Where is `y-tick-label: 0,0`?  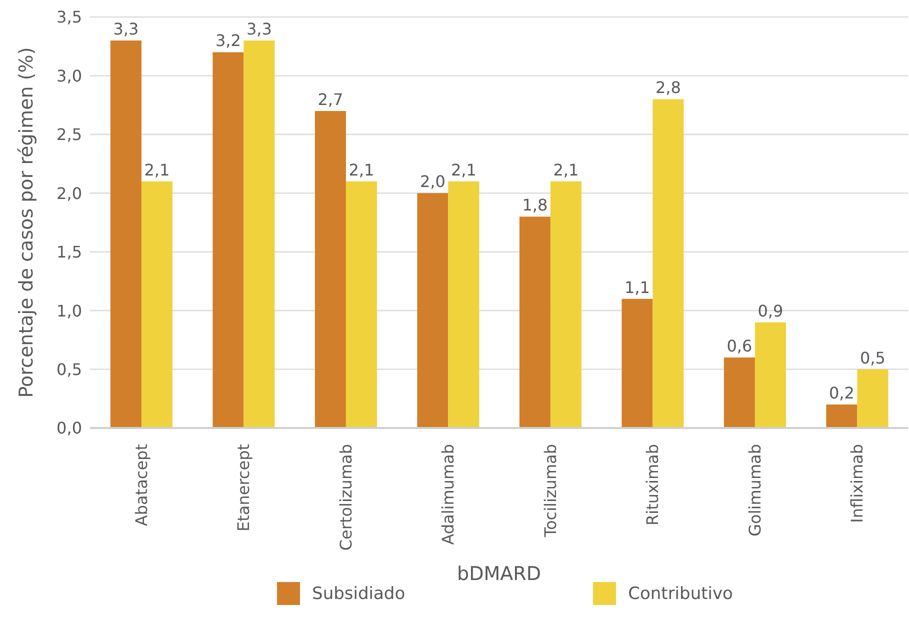
y-tick-label: 0,0 is located at coordinates (69, 428).